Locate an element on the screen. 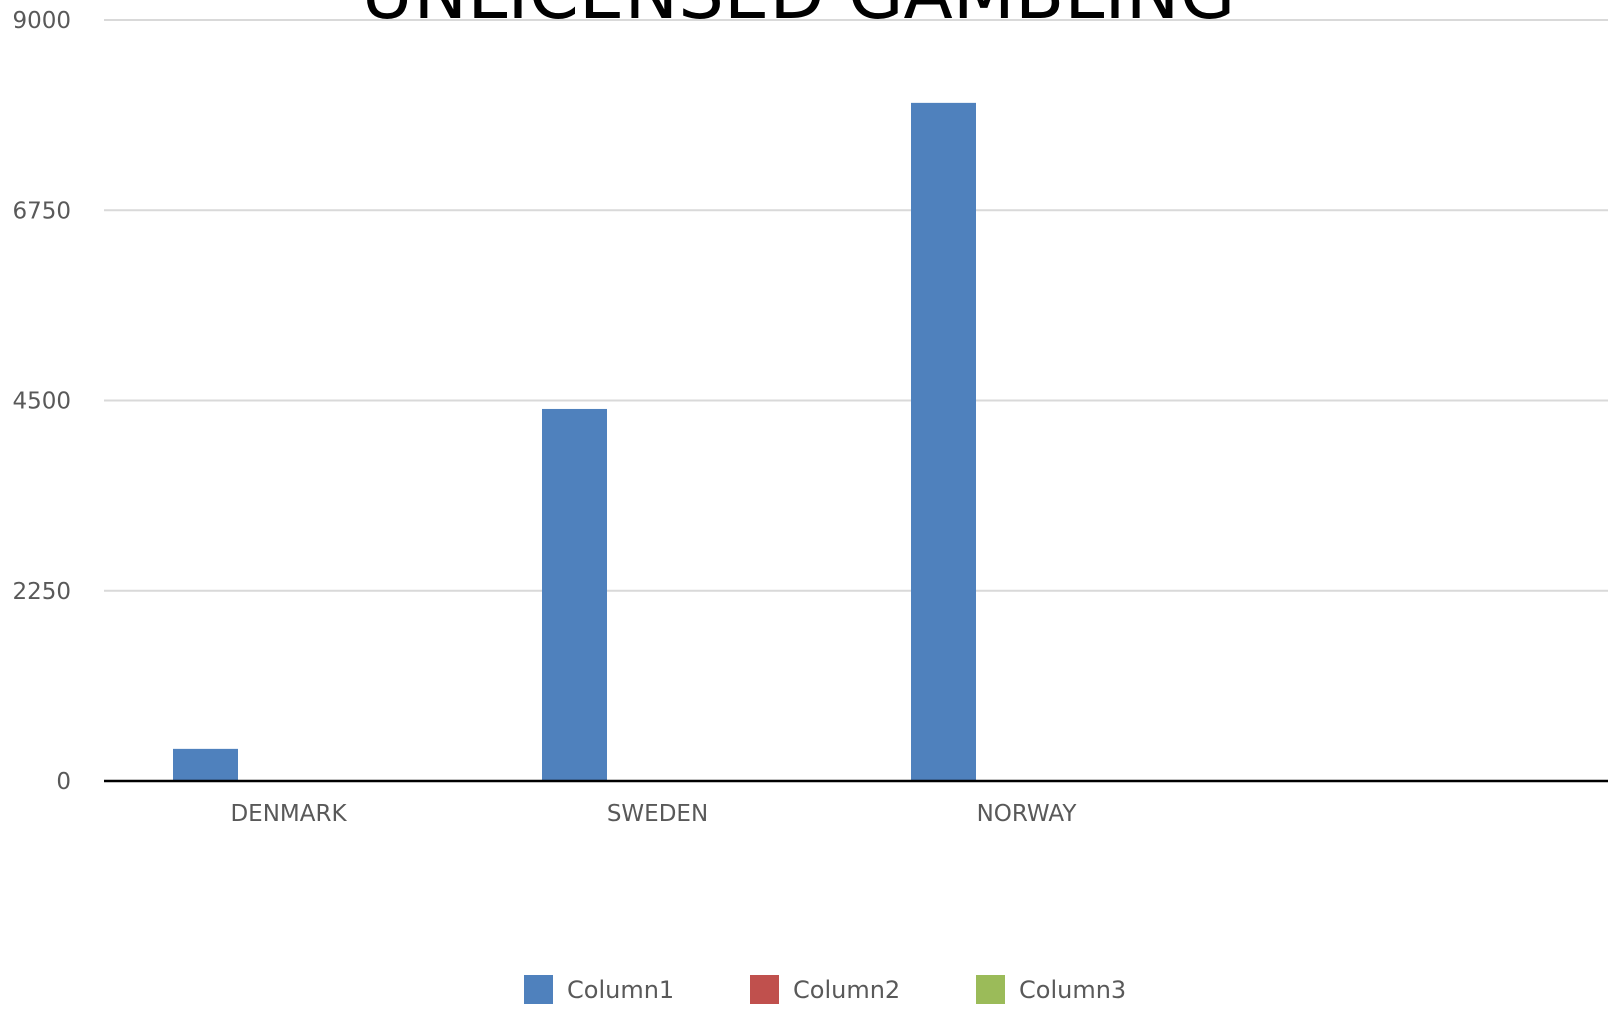 The image size is (1608, 1032). y-tick-label: 2250 is located at coordinates (41, 592).